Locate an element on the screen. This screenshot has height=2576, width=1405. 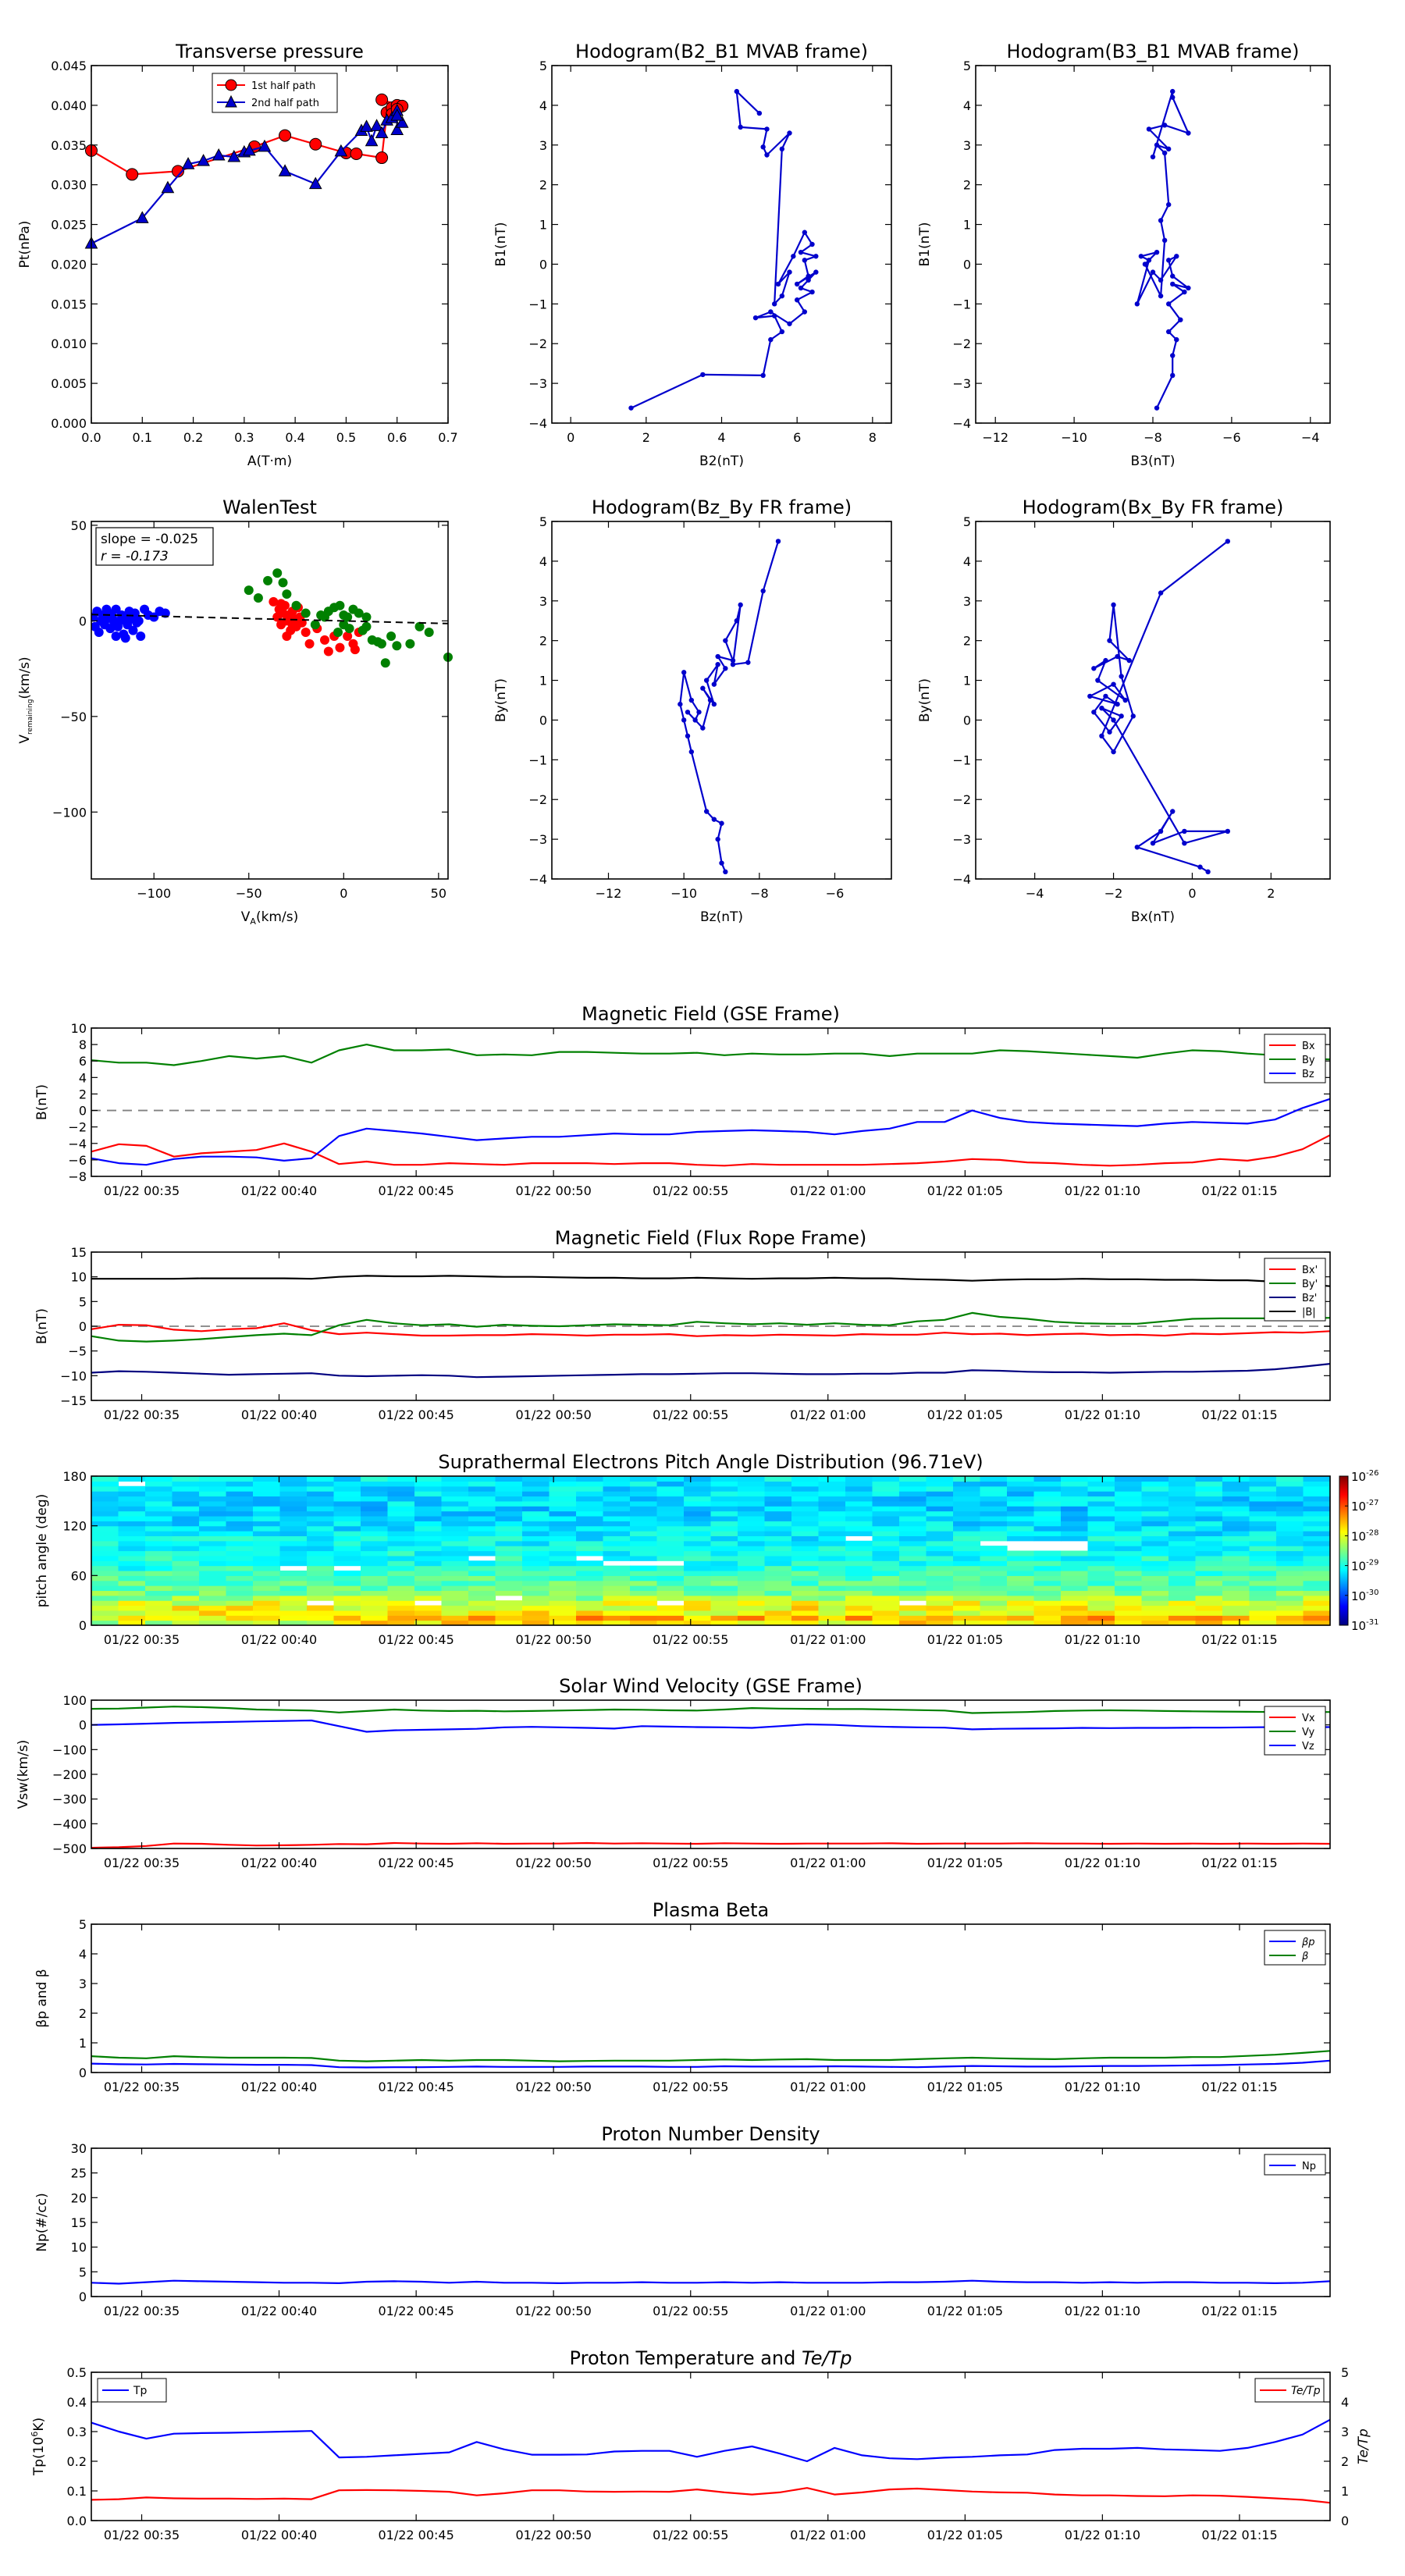
x-axis-label-sub: A is located at coordinates (253, 921).